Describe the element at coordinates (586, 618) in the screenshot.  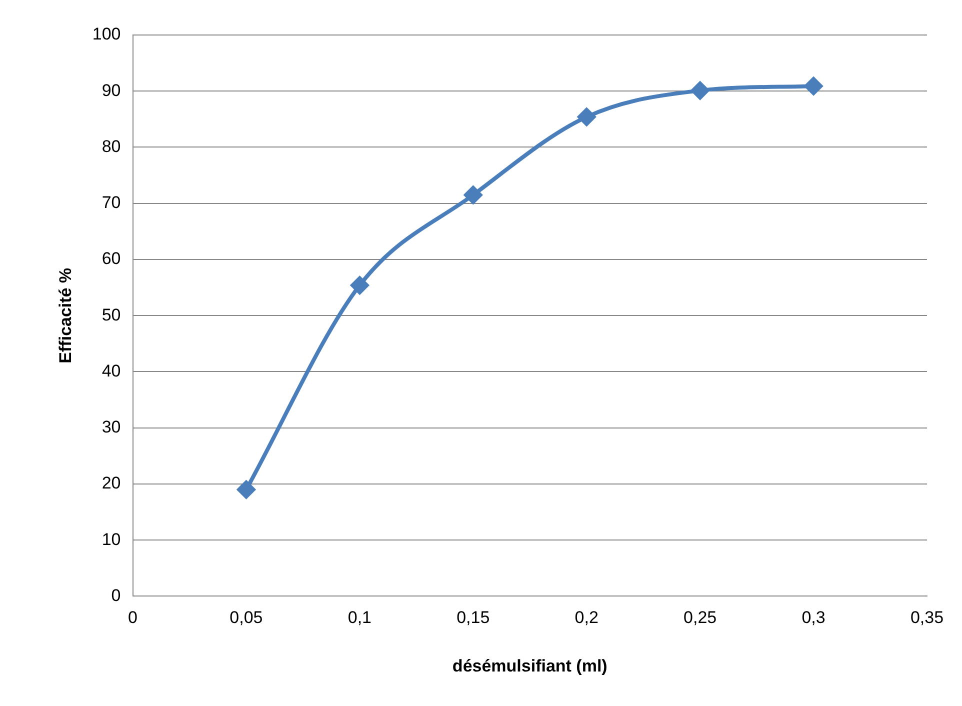
I see `x-tick-label: 0,2` at that location.